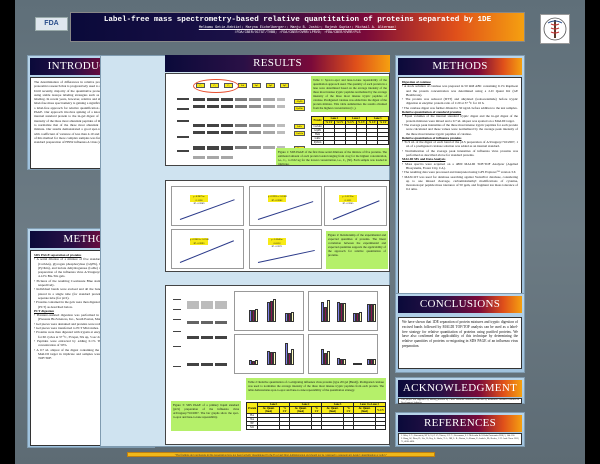 The height and width of the screenshot is (464, 600). What do you see at coordinates (207, 249) in the screenshot?
I see `scatter-plot-carban: y=0.9812x+0.2241 R²=0.9993` at bounding box center [207, 249].